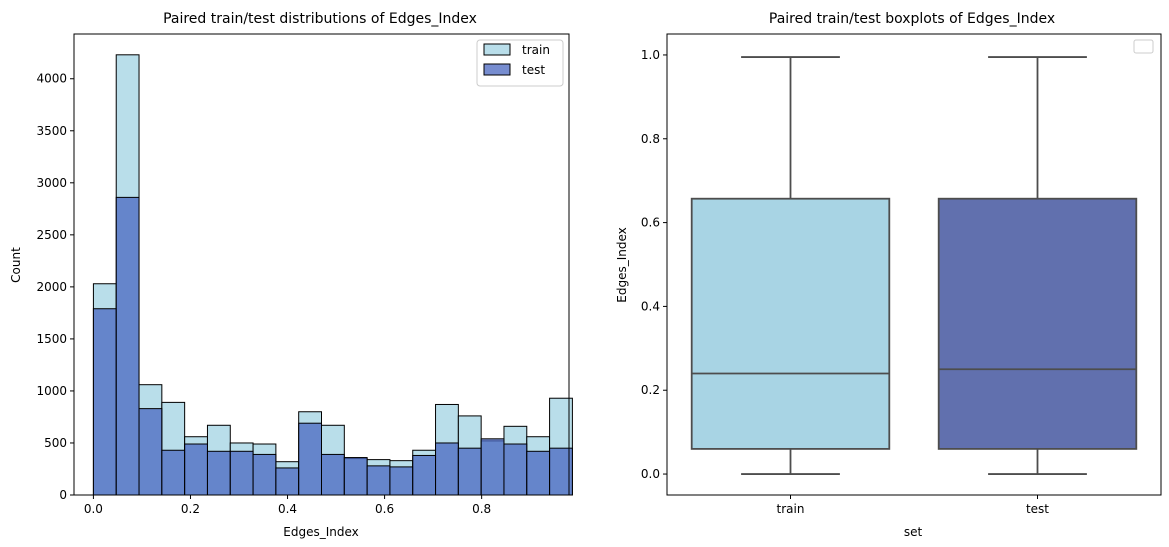  I want to click on boxplot-box-test, so click(1037, 323).